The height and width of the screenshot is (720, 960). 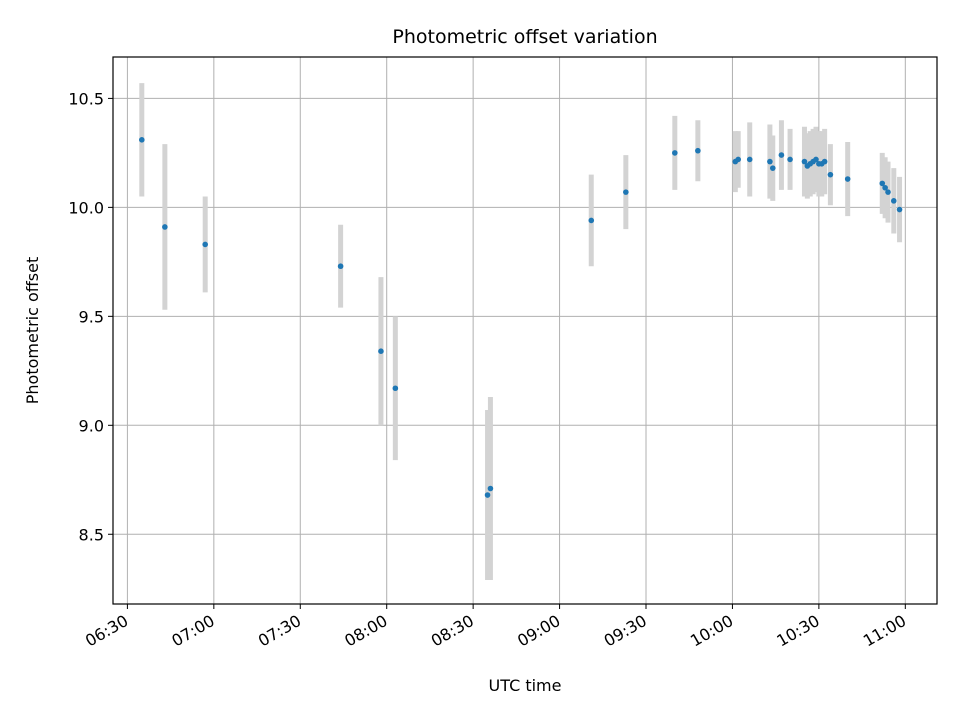 What do you see at coordinates (86, 207) in the screenshot?
I see `y-tick-label: 10.0` at bounding box center [86, 207].